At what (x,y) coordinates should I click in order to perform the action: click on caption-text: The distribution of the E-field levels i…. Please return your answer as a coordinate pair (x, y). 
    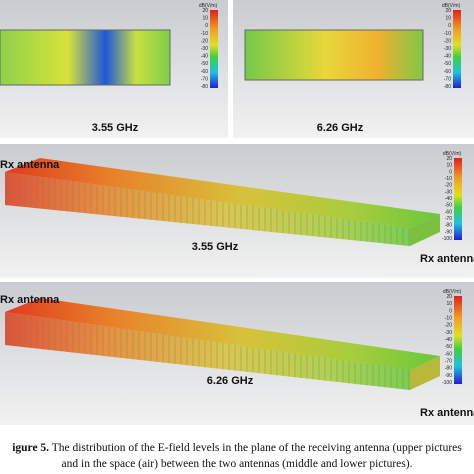
    Looking at the image, I should click on (257, 448).